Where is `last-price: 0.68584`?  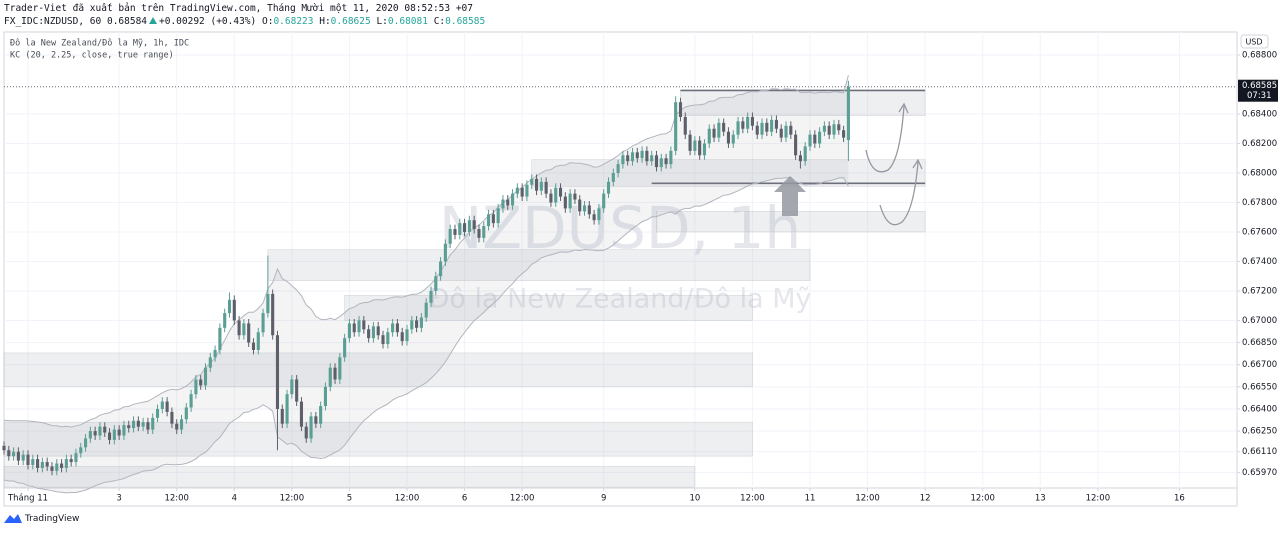
last-price: 0.68584 is located at coordinates (127, 21).